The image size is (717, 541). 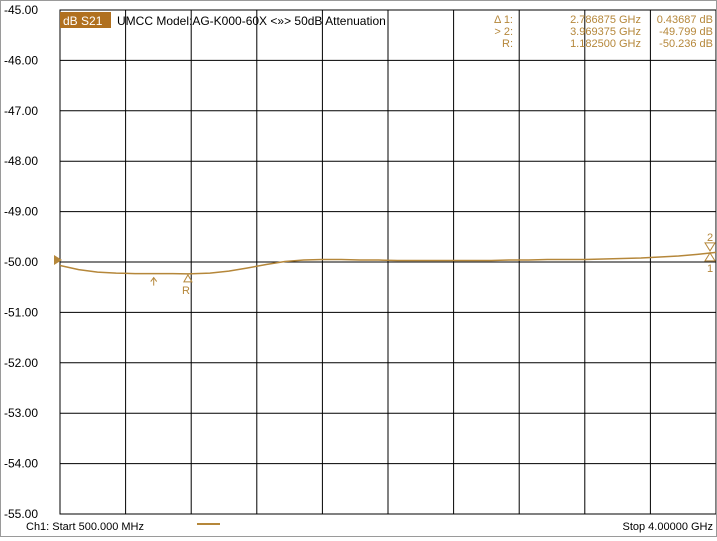 I want to click on y-tick-label: -54.00, so click(x=21, y=464).